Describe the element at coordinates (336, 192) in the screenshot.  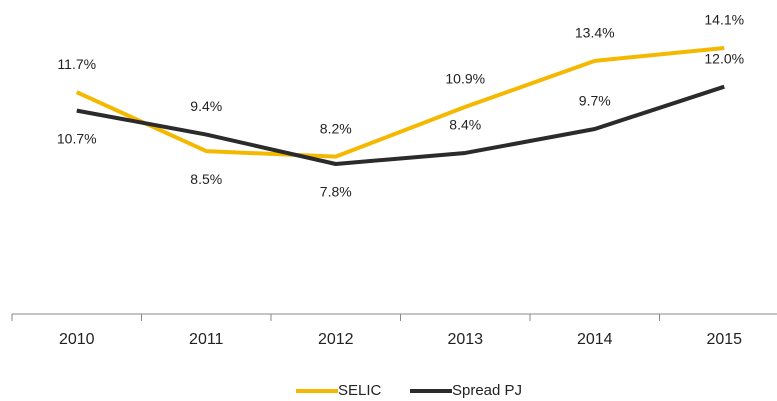
I see `data-label: 7.8%` at that location.